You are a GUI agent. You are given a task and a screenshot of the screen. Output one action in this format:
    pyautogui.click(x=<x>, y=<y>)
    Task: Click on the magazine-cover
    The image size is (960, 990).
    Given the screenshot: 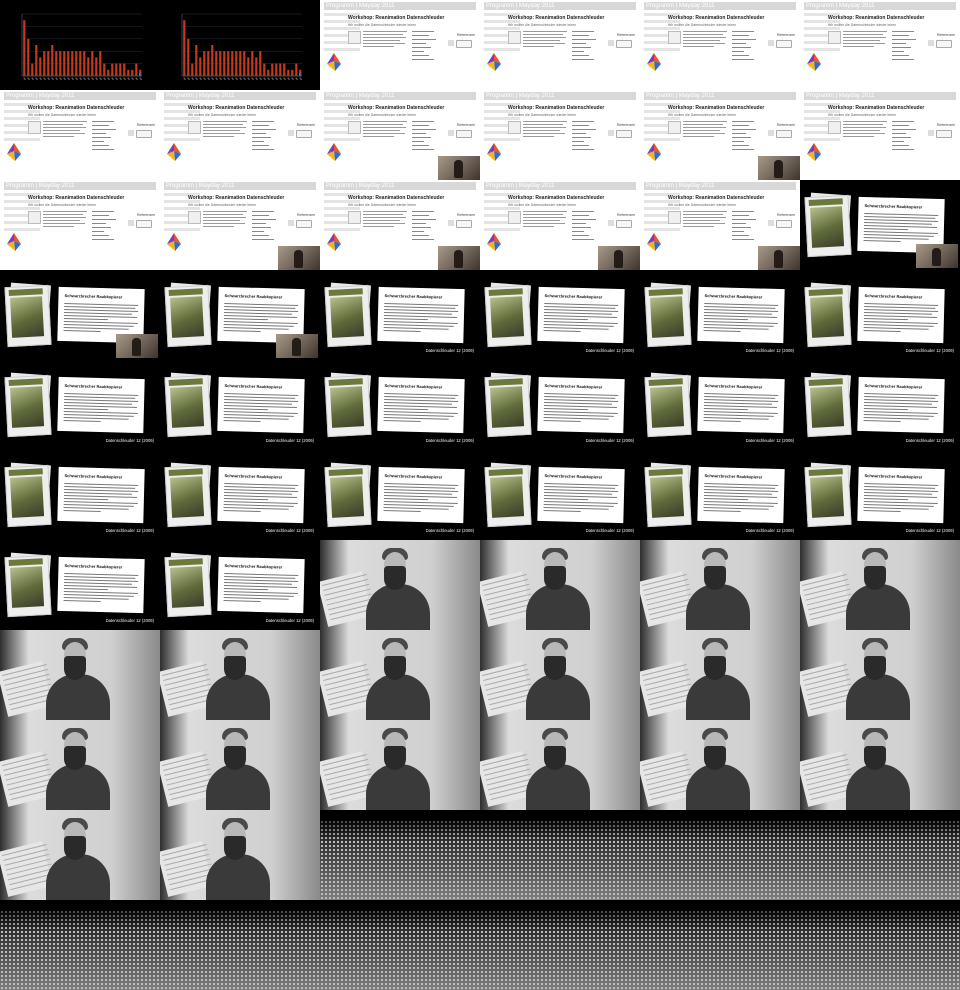 What is the action you would take?
    pyautogui.click(x=668, y=406)
    